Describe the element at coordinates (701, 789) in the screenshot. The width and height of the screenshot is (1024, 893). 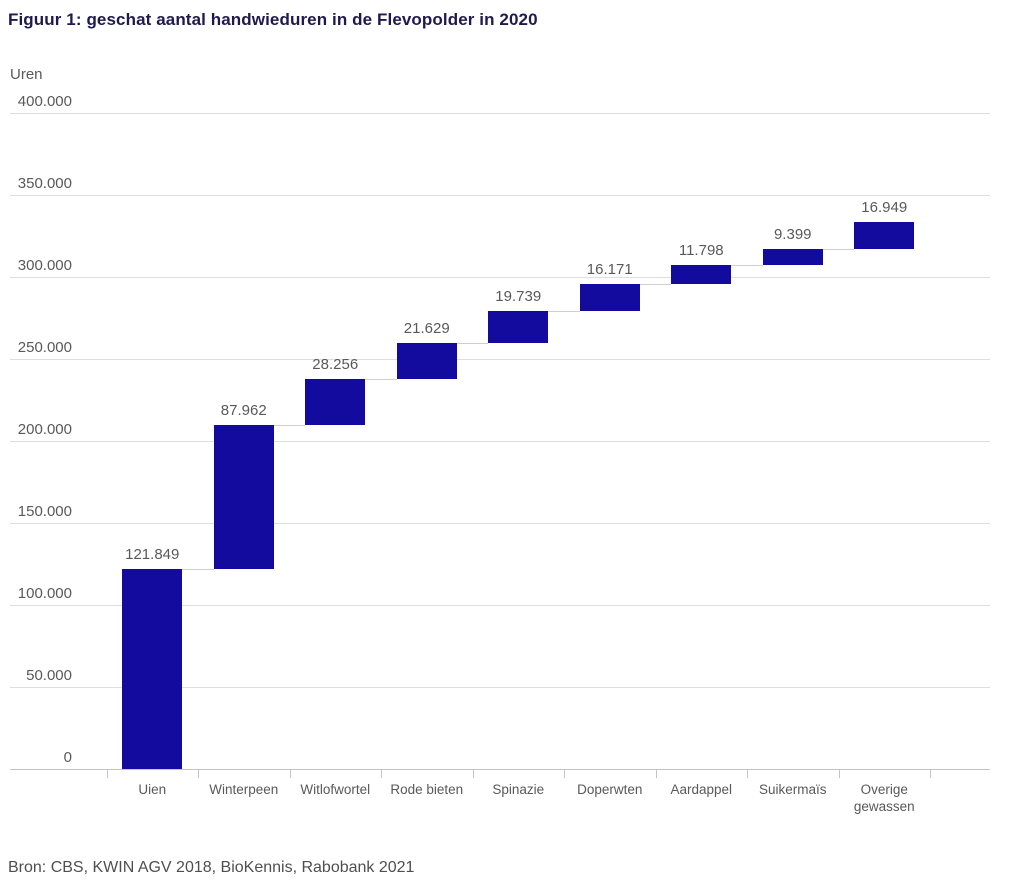
I see `category-label: Aardappel` at that location.